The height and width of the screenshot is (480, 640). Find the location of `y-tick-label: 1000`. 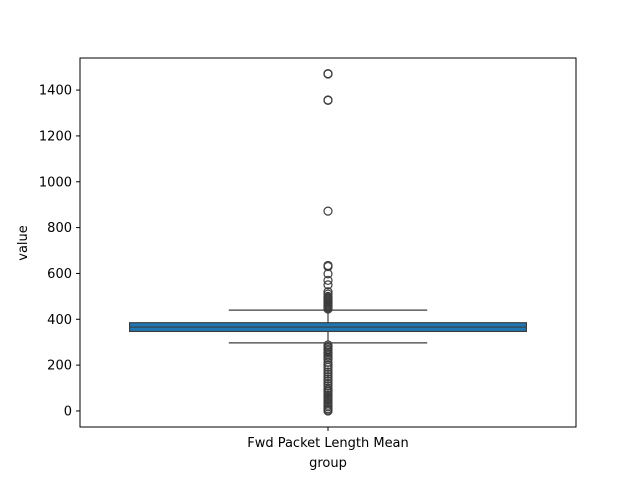

y-tick-label: 1000 is located at coordinates (55, 182).